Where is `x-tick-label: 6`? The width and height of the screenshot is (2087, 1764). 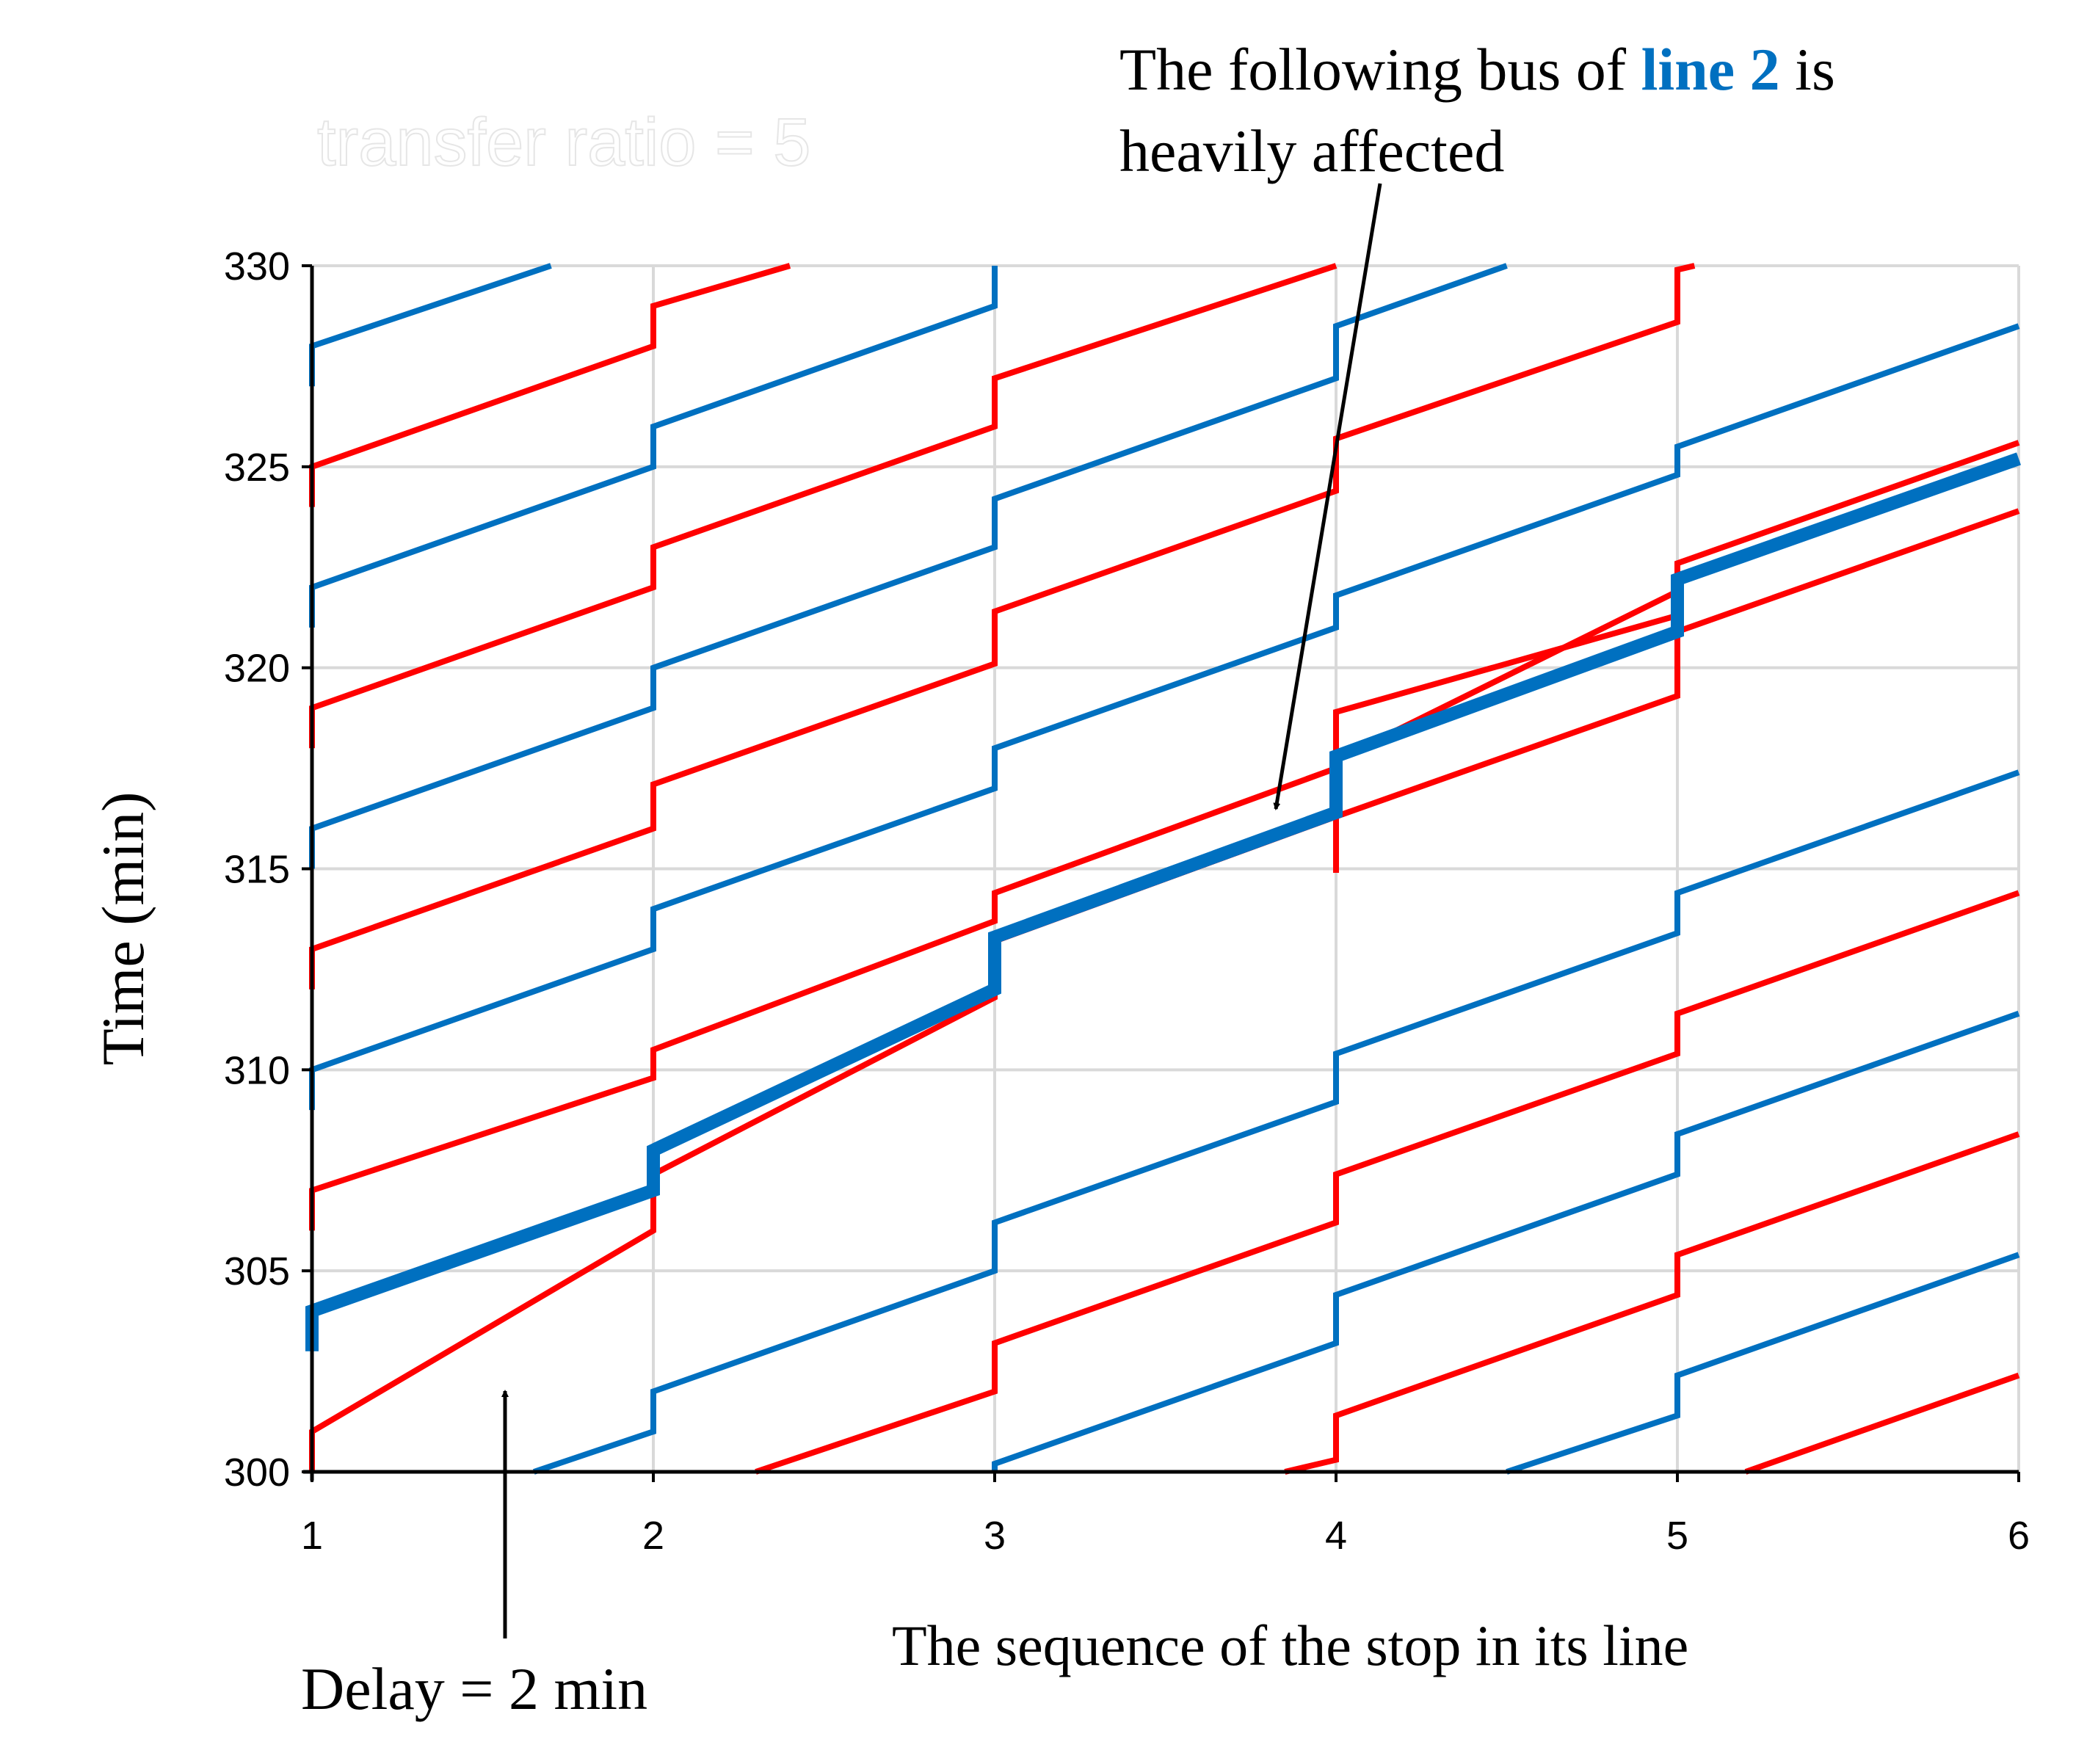 x-tick-label: 6 is located at coordinates (2019, 1536).